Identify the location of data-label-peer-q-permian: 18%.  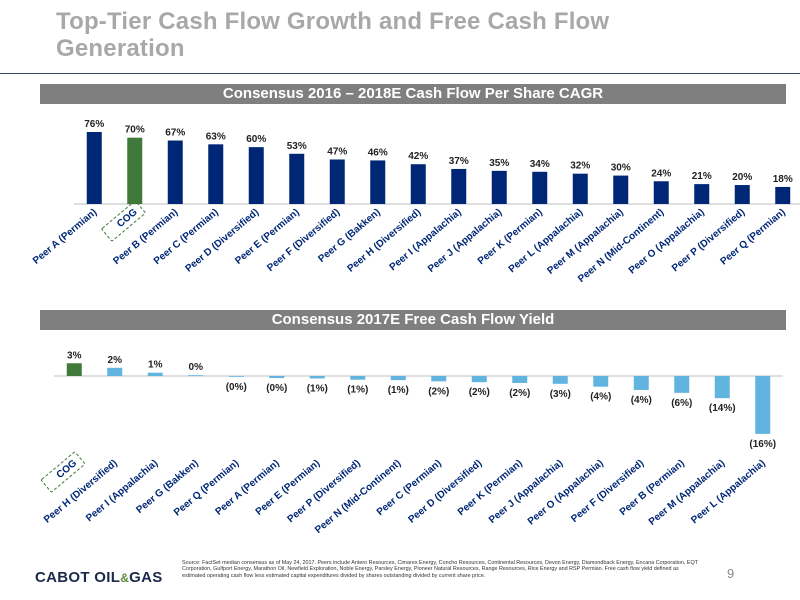
(783, 179).